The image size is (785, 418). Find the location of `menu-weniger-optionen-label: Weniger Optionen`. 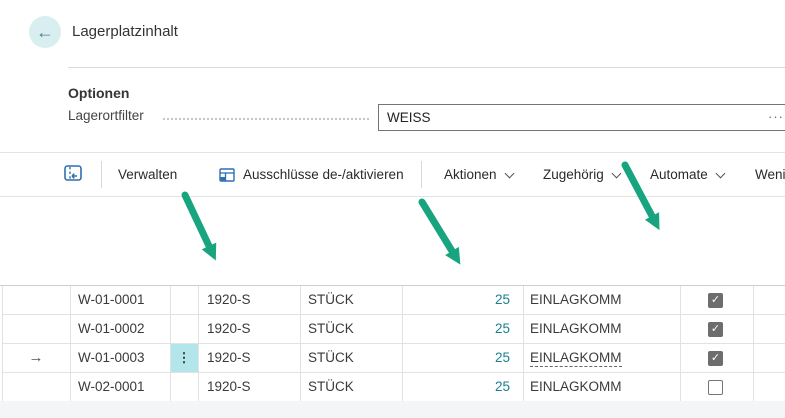

menu-weniger-optionen-label: Weniger Optionen is located at coordinates (770, 174).